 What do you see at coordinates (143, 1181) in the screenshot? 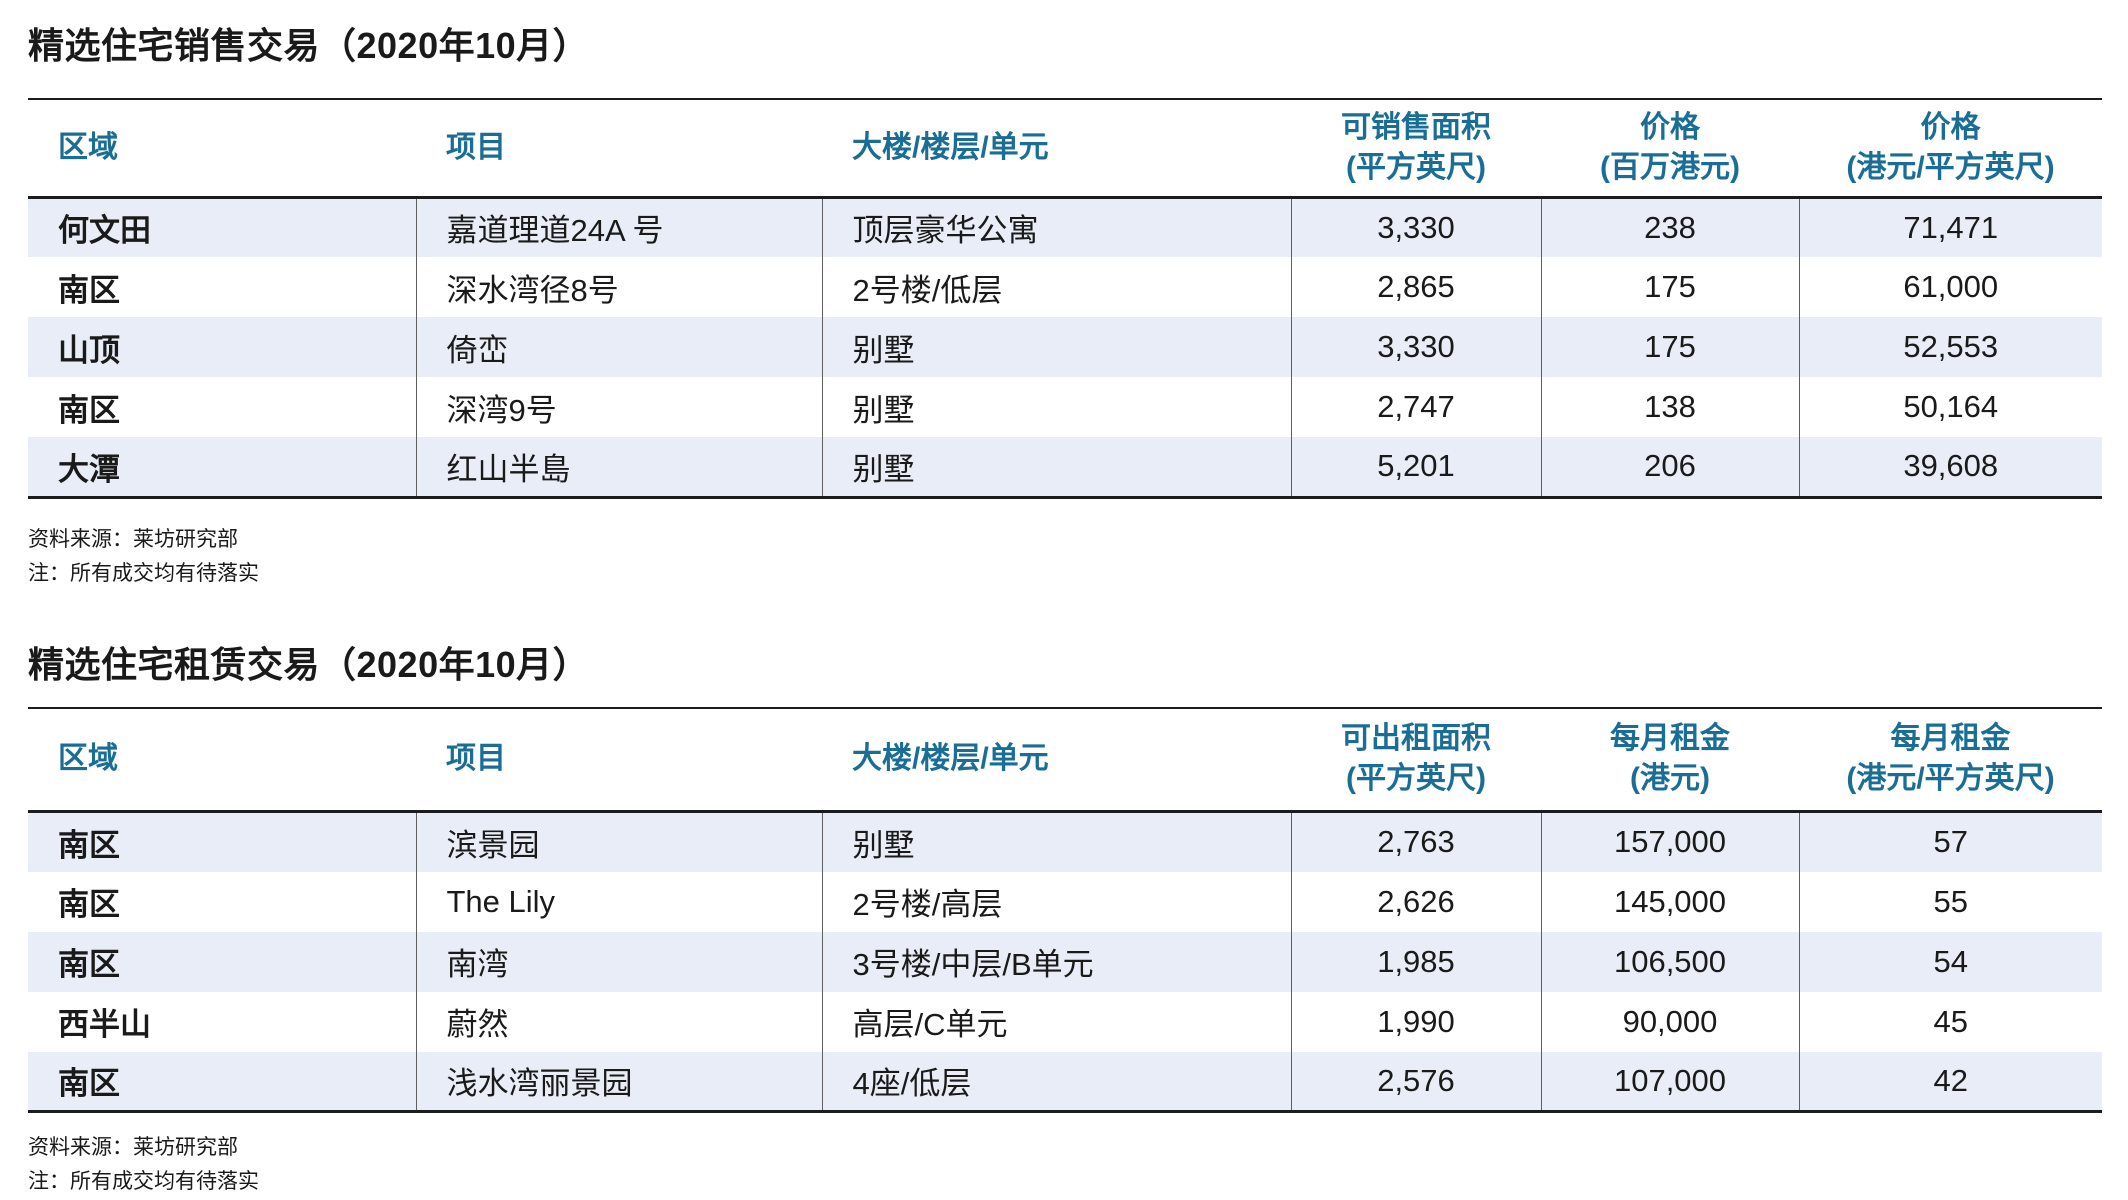
I see `rental-disclaimer-note: 注：所有成交均有待落实` at bounding box center [143, 1181].